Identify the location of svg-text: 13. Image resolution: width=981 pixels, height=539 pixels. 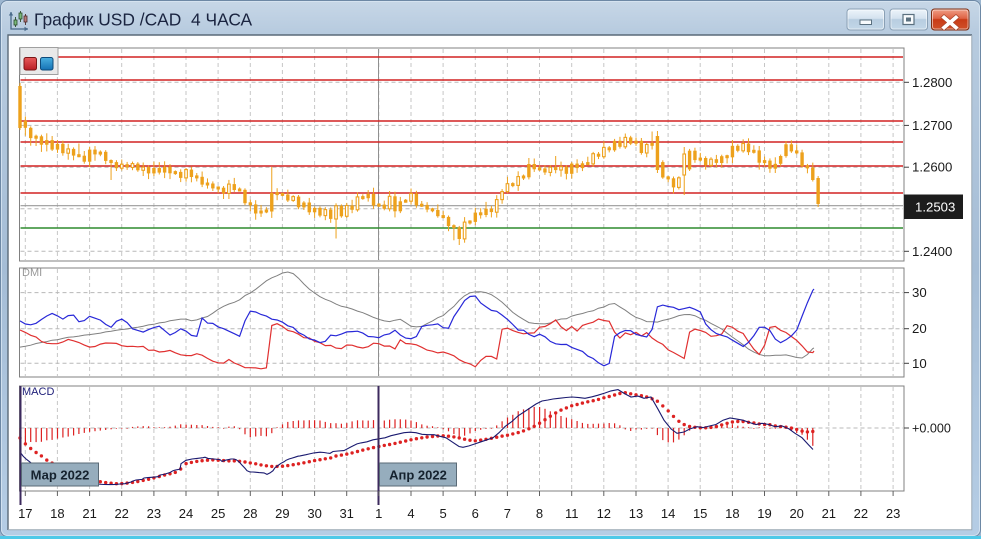
(636, 513).